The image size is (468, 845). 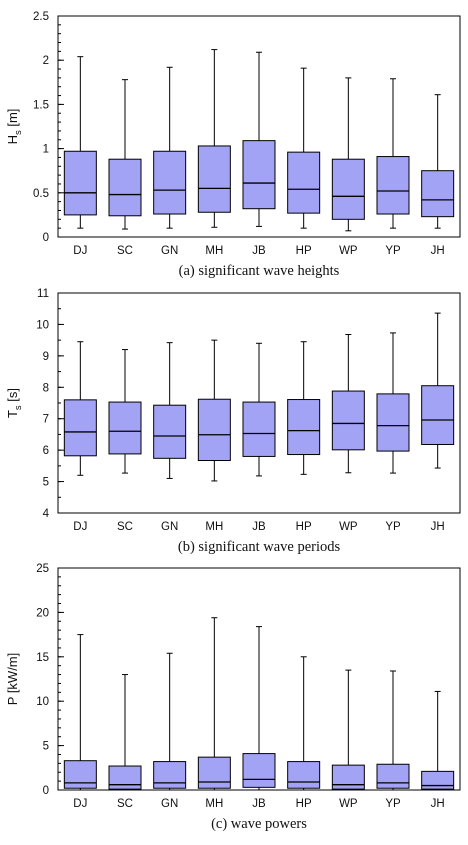 What do you see at coordinates (259, 824) in the screenshot?
I see `chart-caption: (c) wave powers` at bounding box center [259, 824].